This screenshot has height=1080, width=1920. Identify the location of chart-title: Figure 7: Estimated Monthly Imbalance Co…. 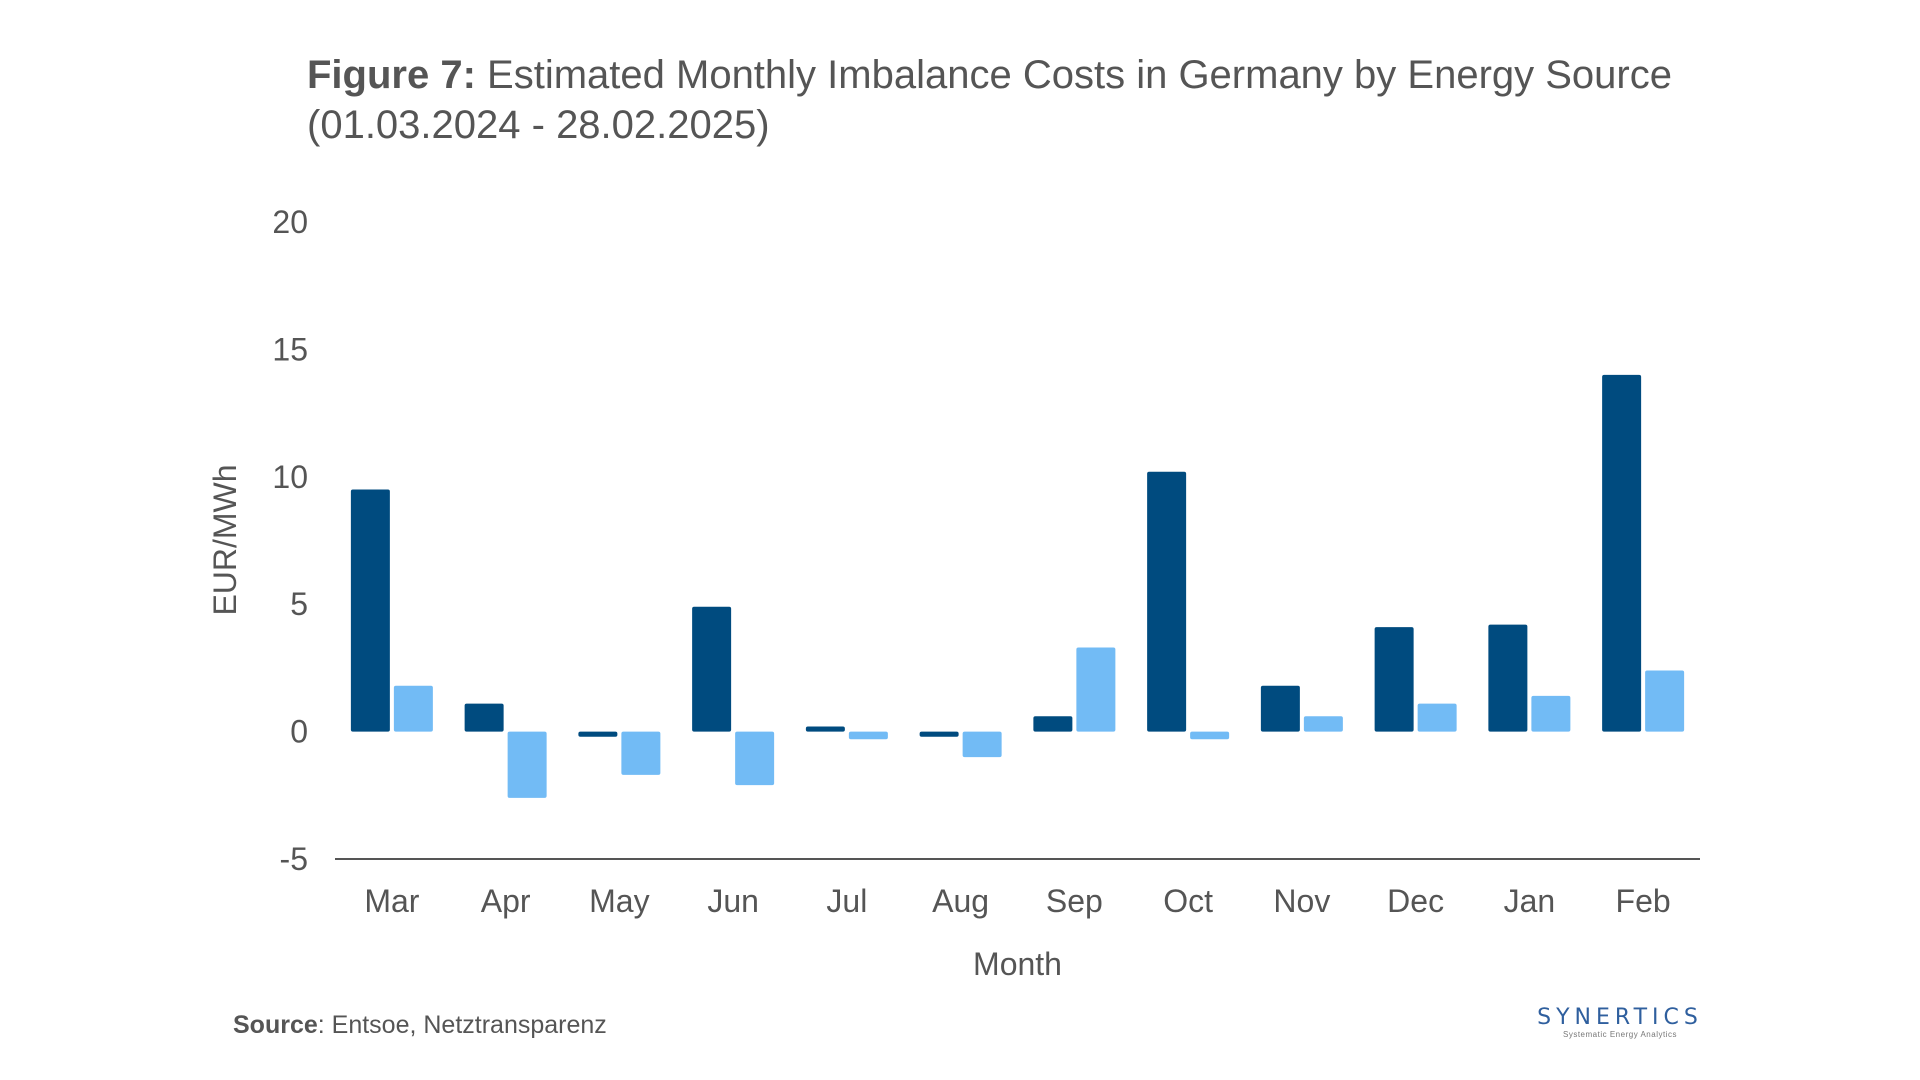
(1027, 100).